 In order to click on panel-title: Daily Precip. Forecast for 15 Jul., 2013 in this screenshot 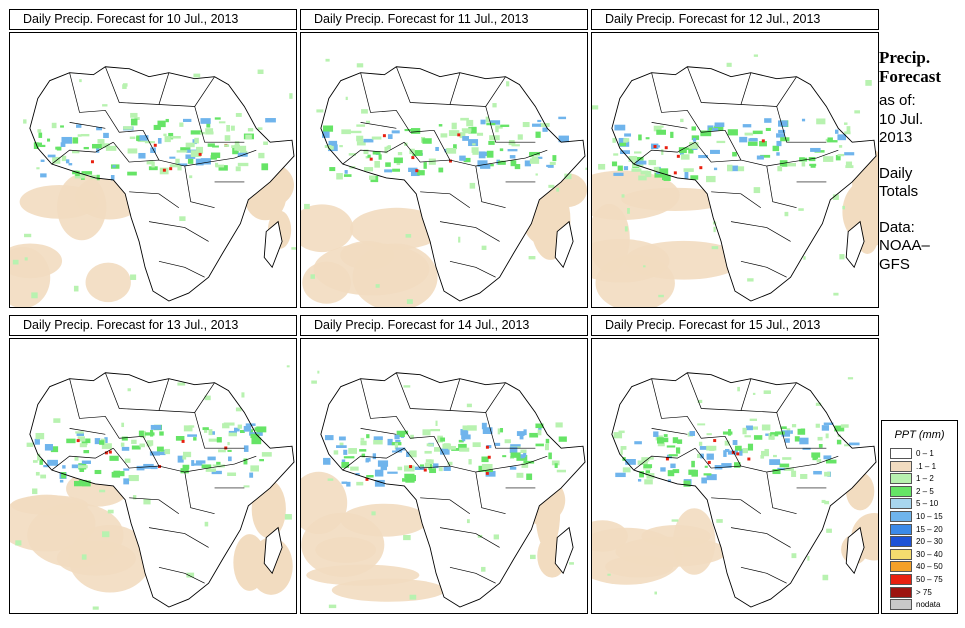, I will do `click(735, 325)`.